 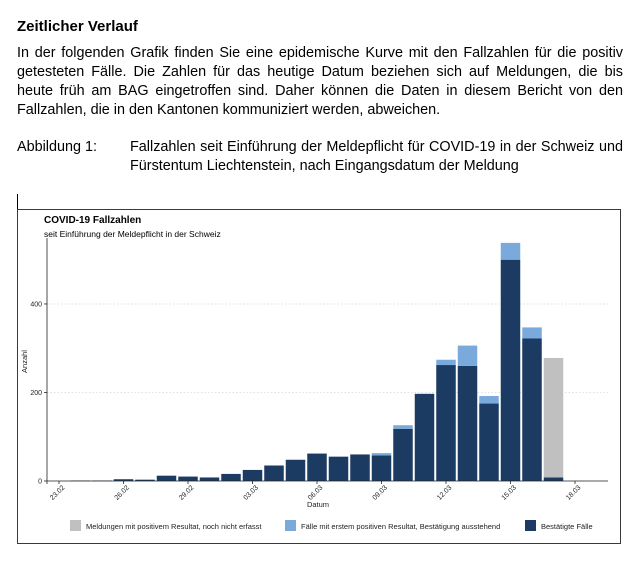 I want to click on y-tick-label: 400, so click(x=36, y=304).